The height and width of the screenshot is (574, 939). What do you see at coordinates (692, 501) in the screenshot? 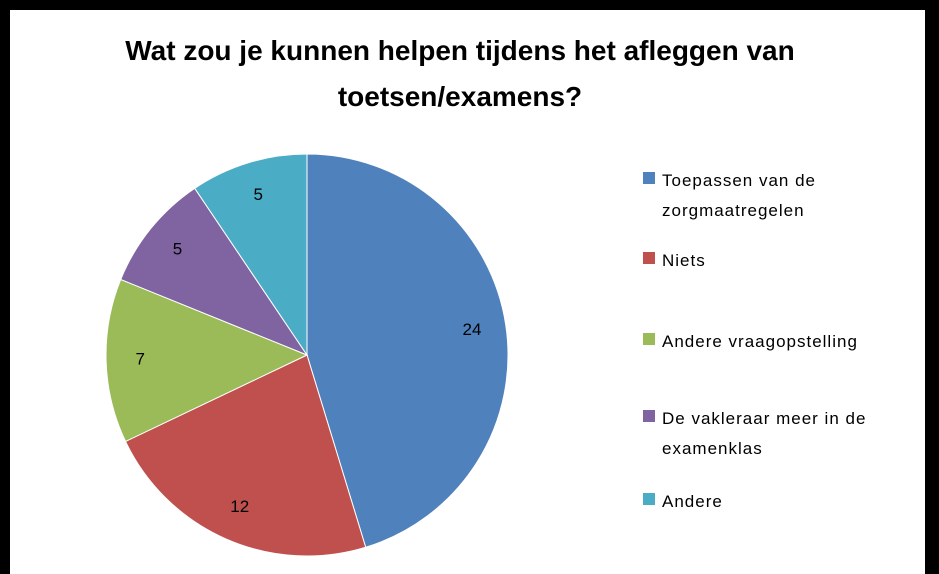
I see `legend-label: Andere` at bounding box center [692, 501].